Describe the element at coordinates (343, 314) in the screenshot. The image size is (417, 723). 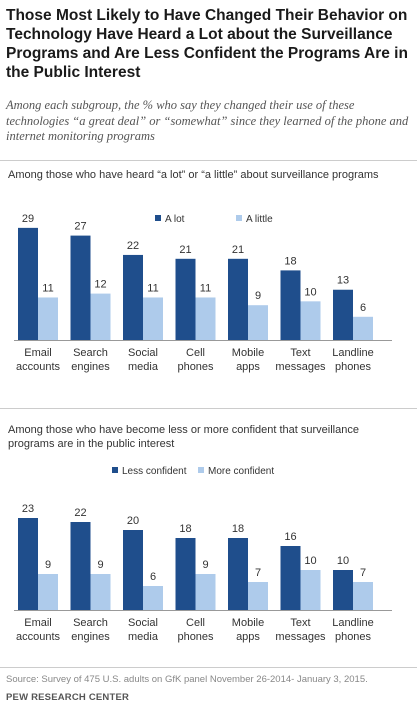
I see `bar-a-lot-landline-phones` at that location.